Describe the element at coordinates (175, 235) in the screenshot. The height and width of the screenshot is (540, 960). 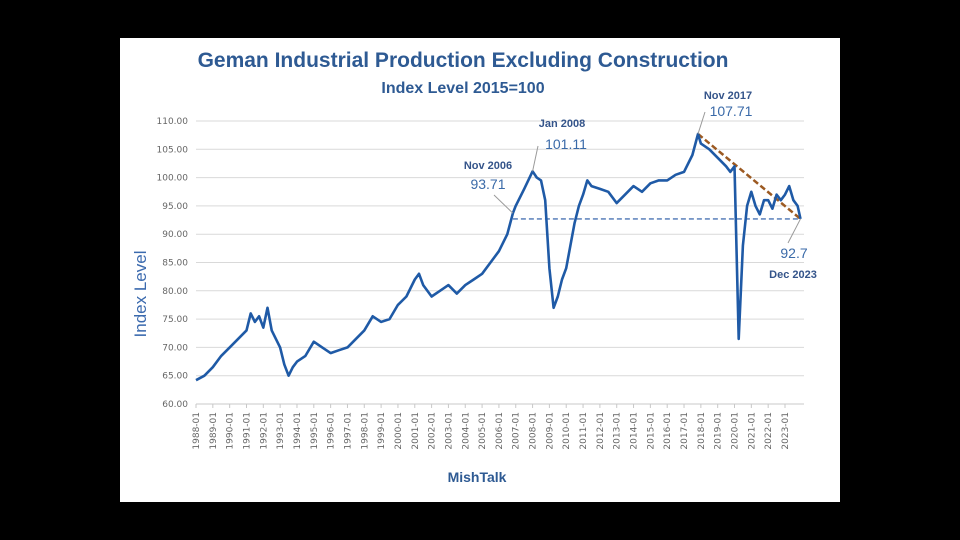
I see `y-tick-label: 90.00` at that location.